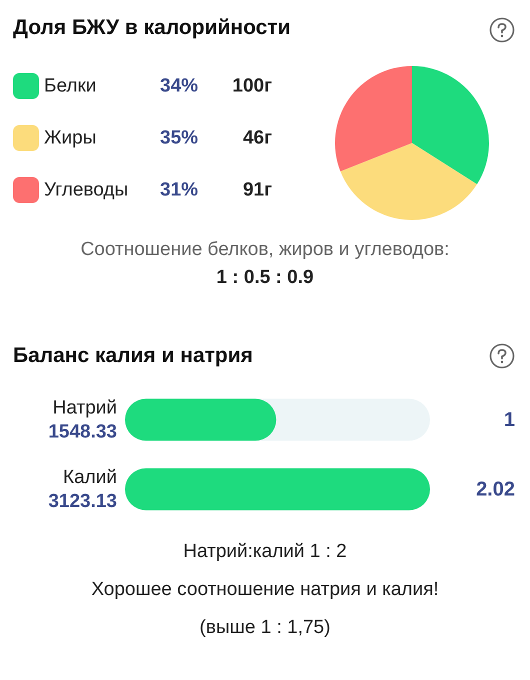  Describe the element at coordinates (495, 489) in the screenshot. I see `text: 2.02` at that location.